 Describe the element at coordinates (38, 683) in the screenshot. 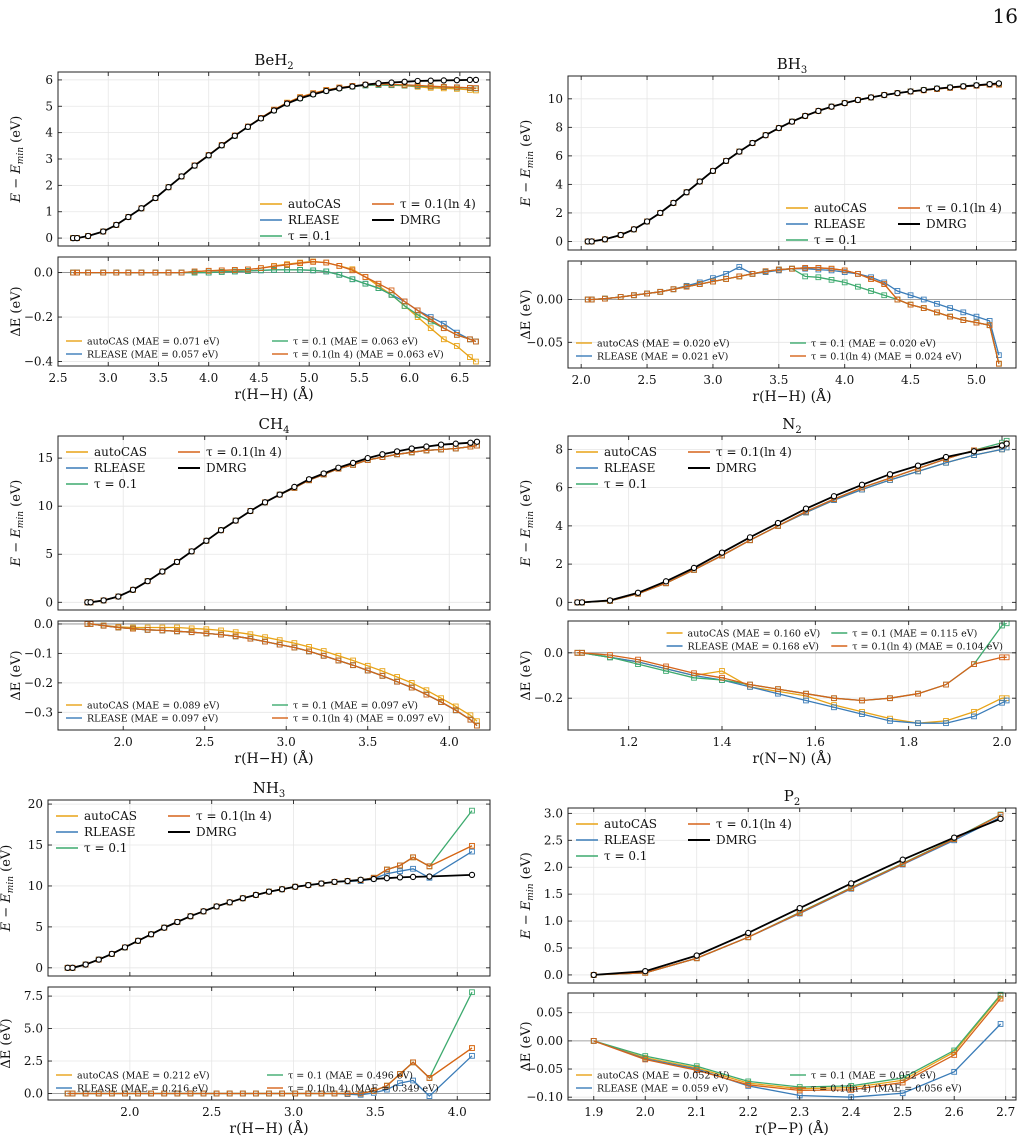

I see `y-tick-label: −0.2` at that location.